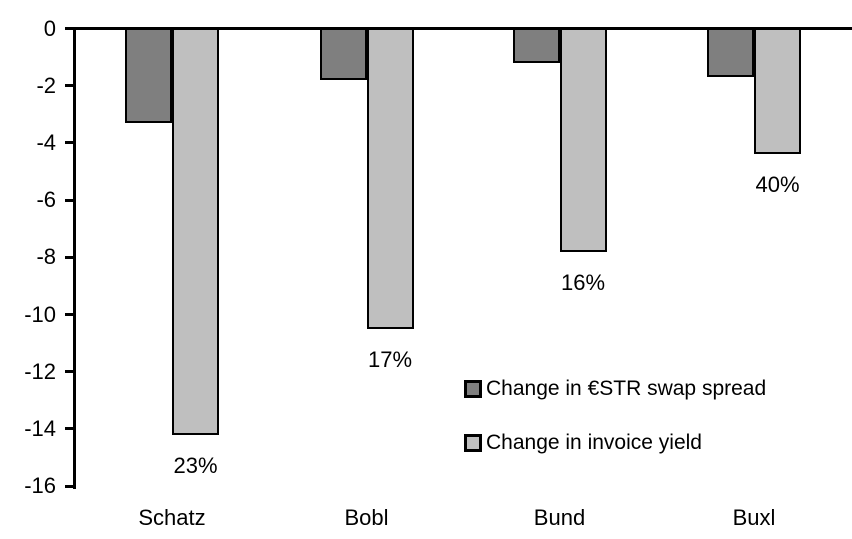 This screenshot has height=539, width=852. I want to click on legend-item-invoice-yield: Change in invoice yield, so click(583, 443).